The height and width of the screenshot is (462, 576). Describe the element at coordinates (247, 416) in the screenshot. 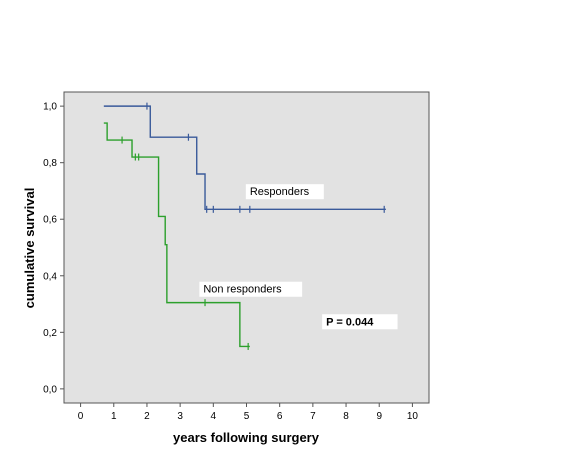

I see `x-tick-label: 5` at that location.